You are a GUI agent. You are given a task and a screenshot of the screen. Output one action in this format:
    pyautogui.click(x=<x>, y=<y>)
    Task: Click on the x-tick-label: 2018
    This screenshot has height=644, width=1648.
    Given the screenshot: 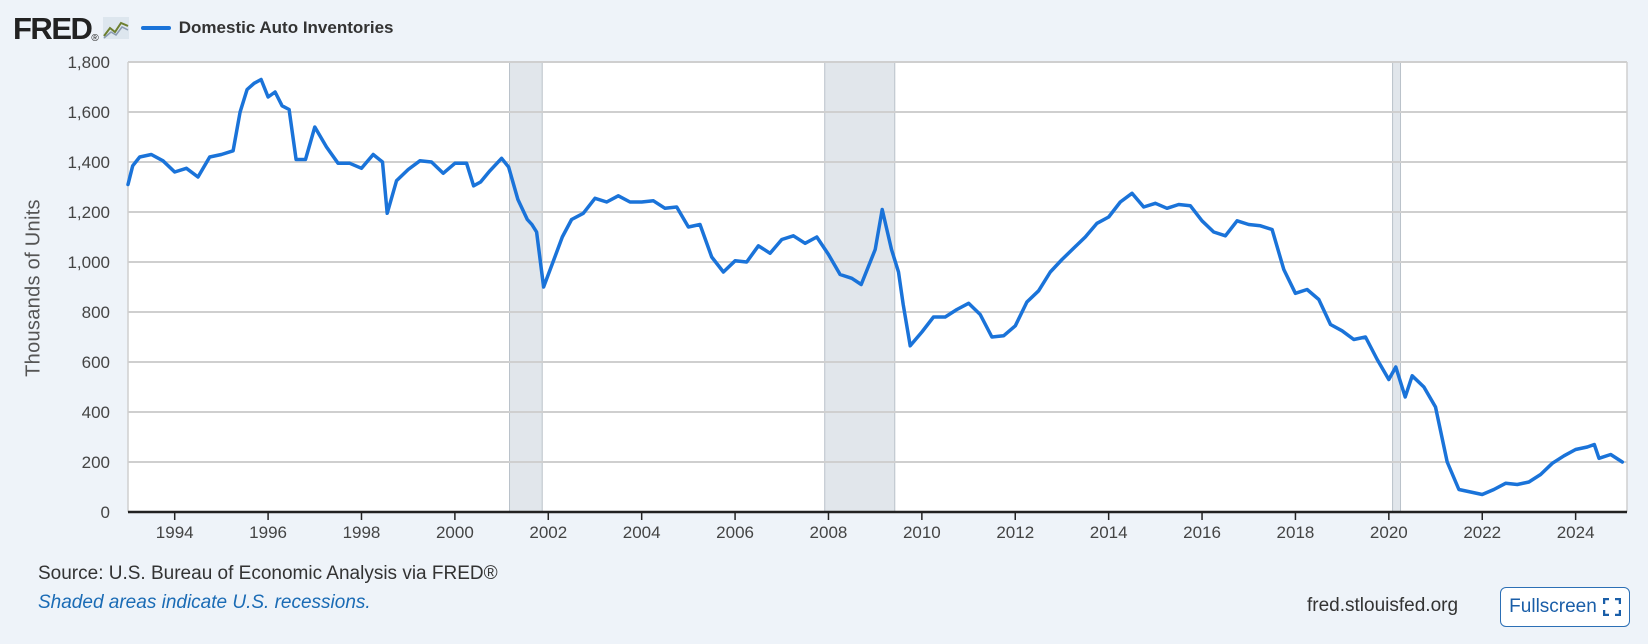 What is the action you would take?
    pyautogui.click(x=1296, y=532)
    